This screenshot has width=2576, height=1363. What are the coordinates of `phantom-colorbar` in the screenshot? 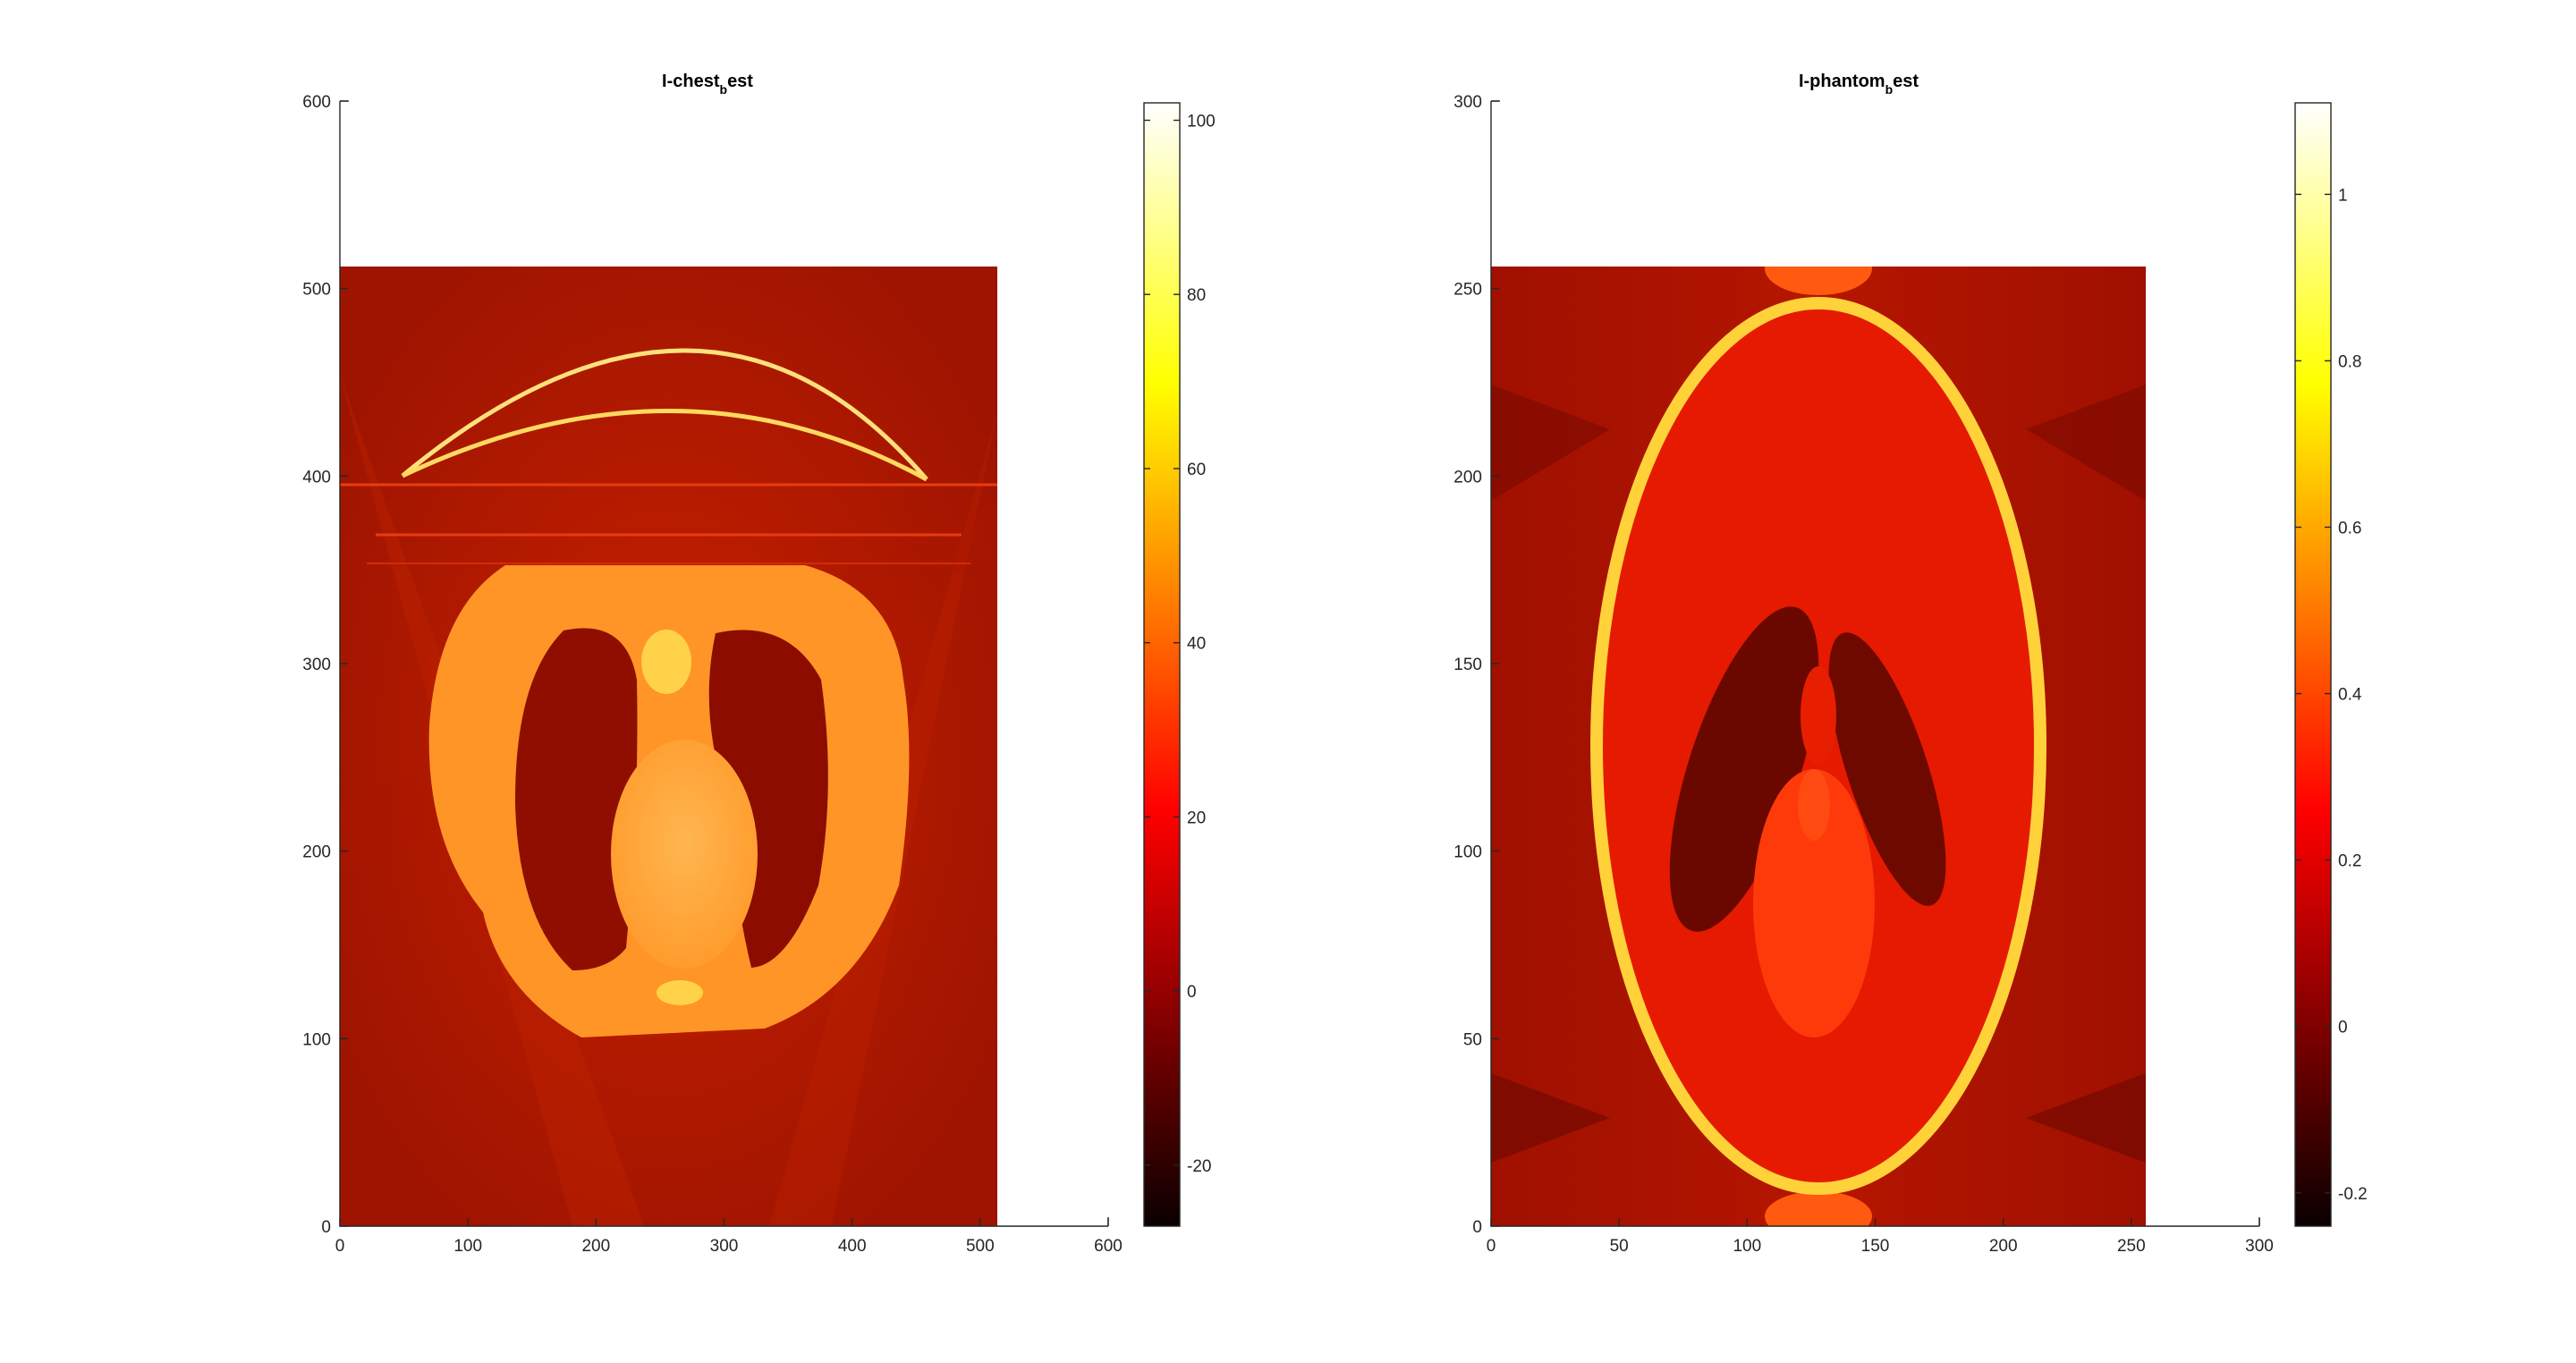 It's located at (2313, 665).